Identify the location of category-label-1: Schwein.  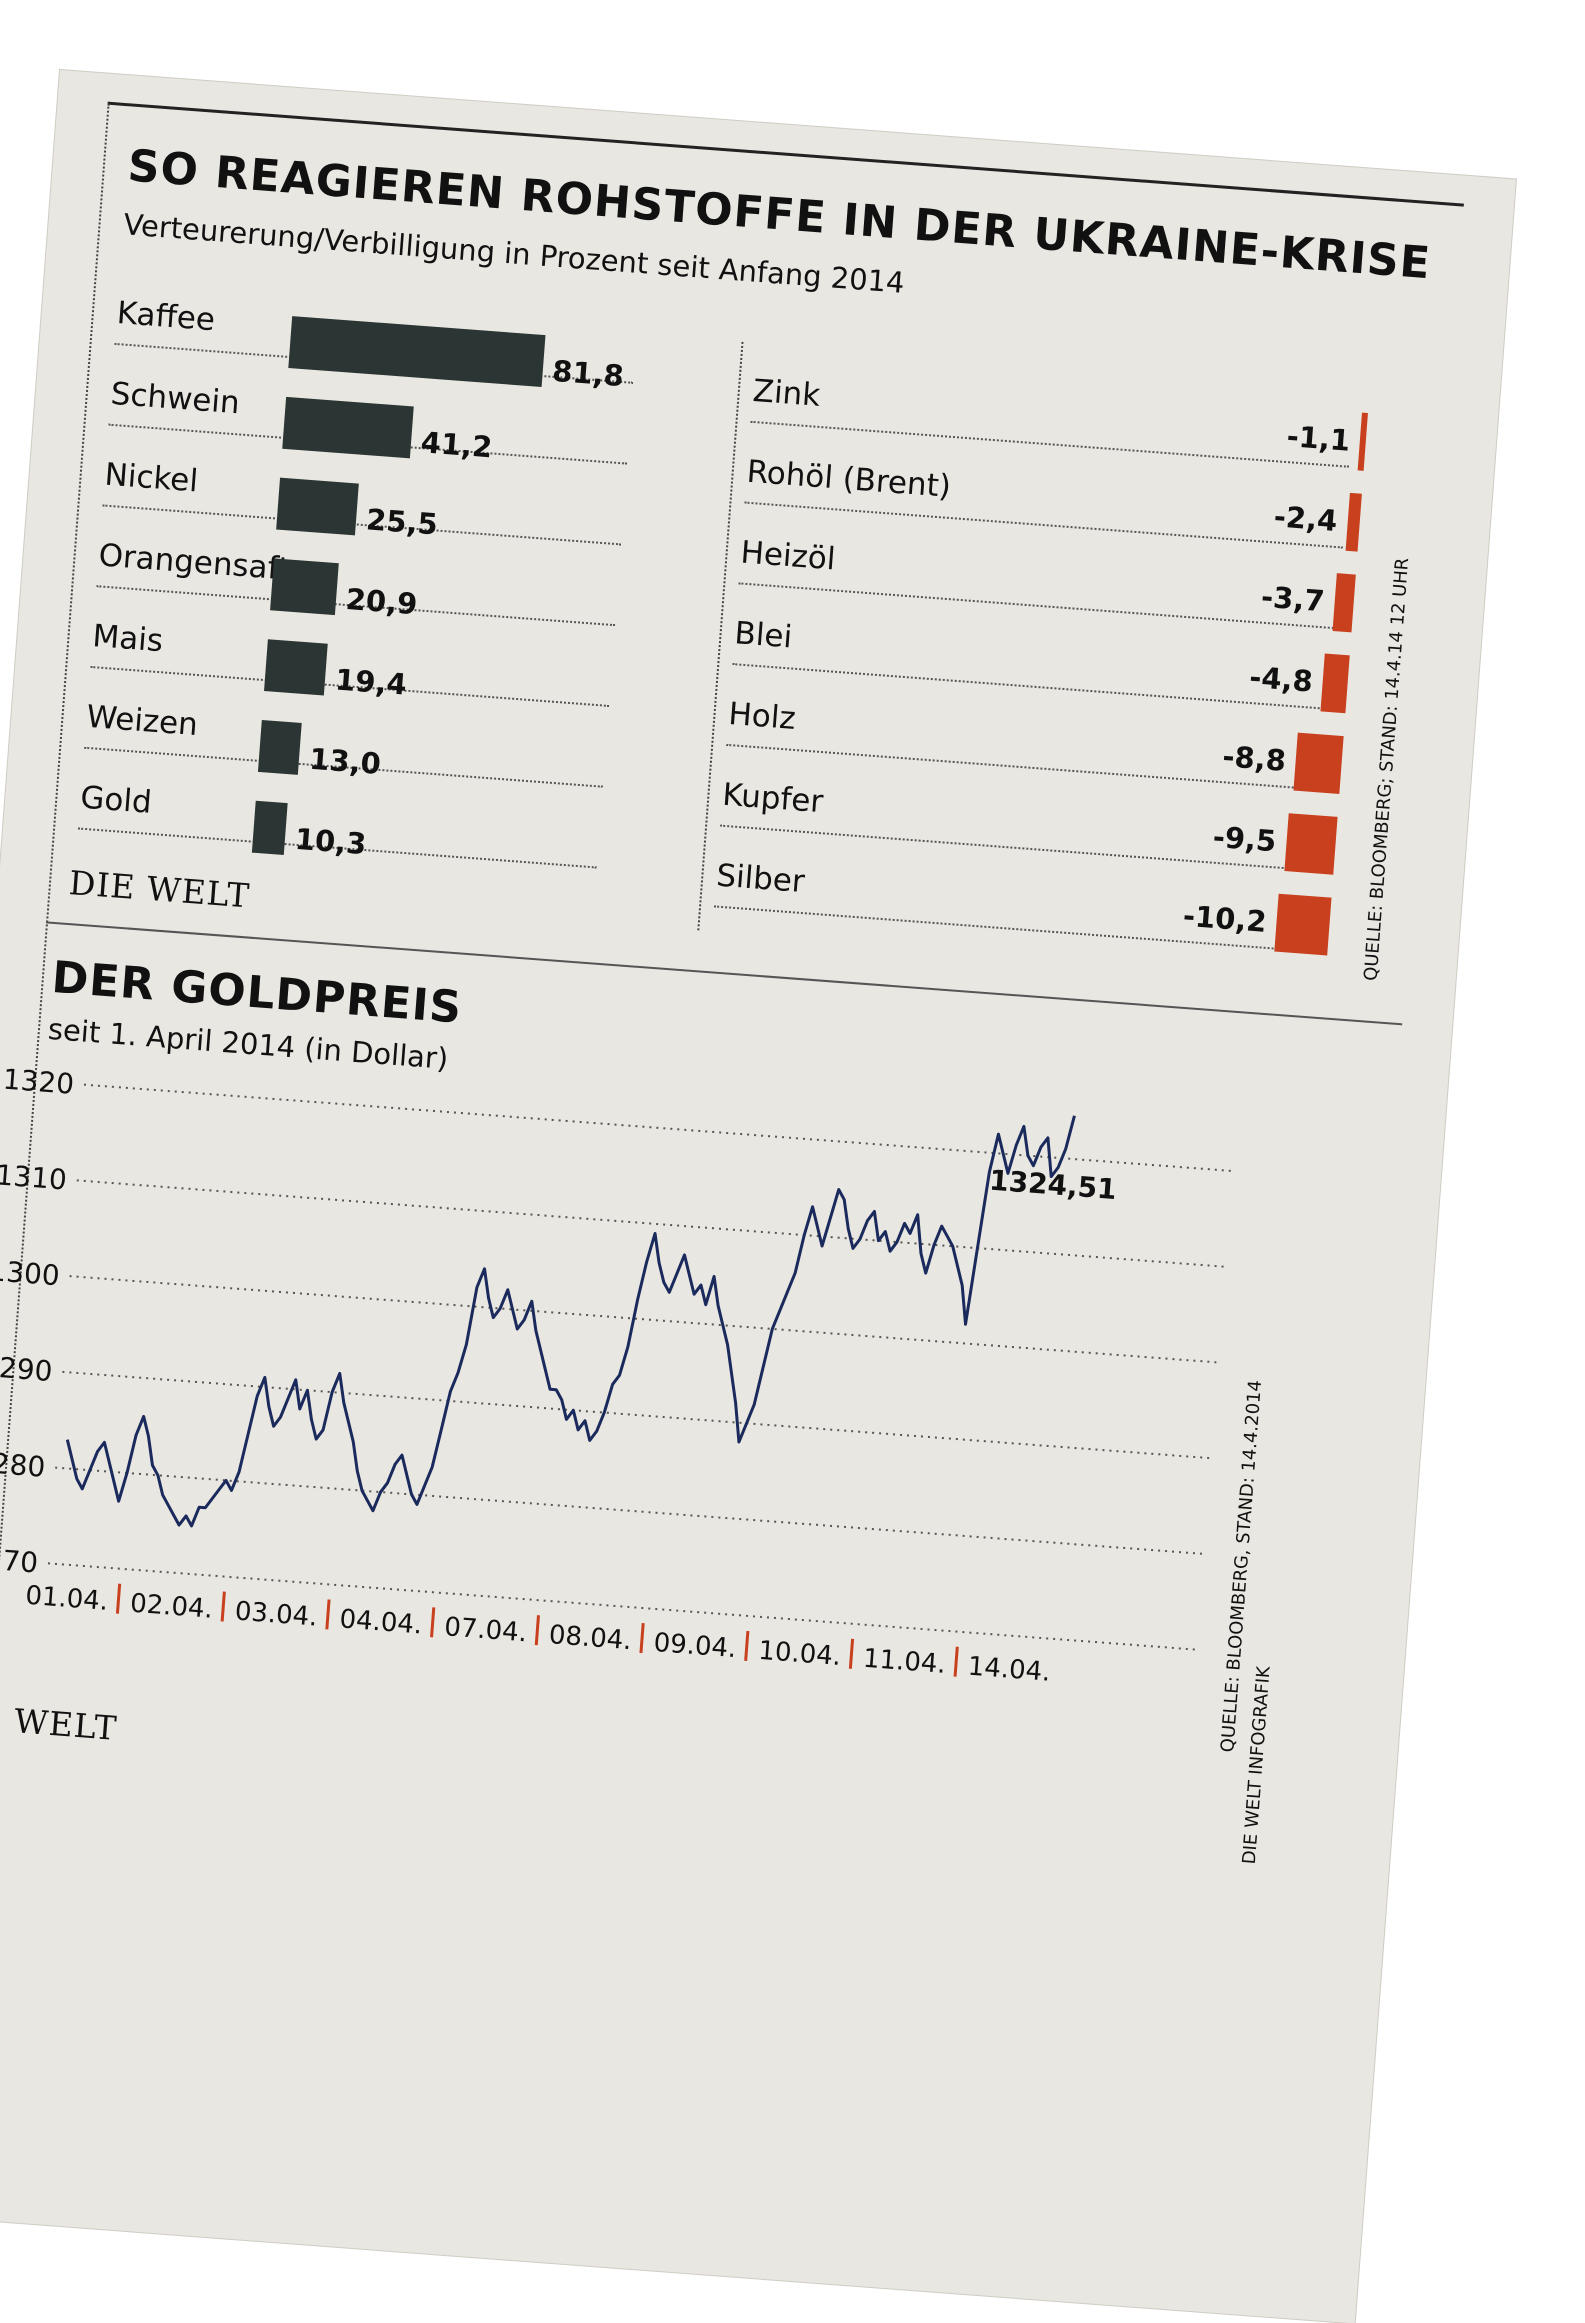
(175, 398).